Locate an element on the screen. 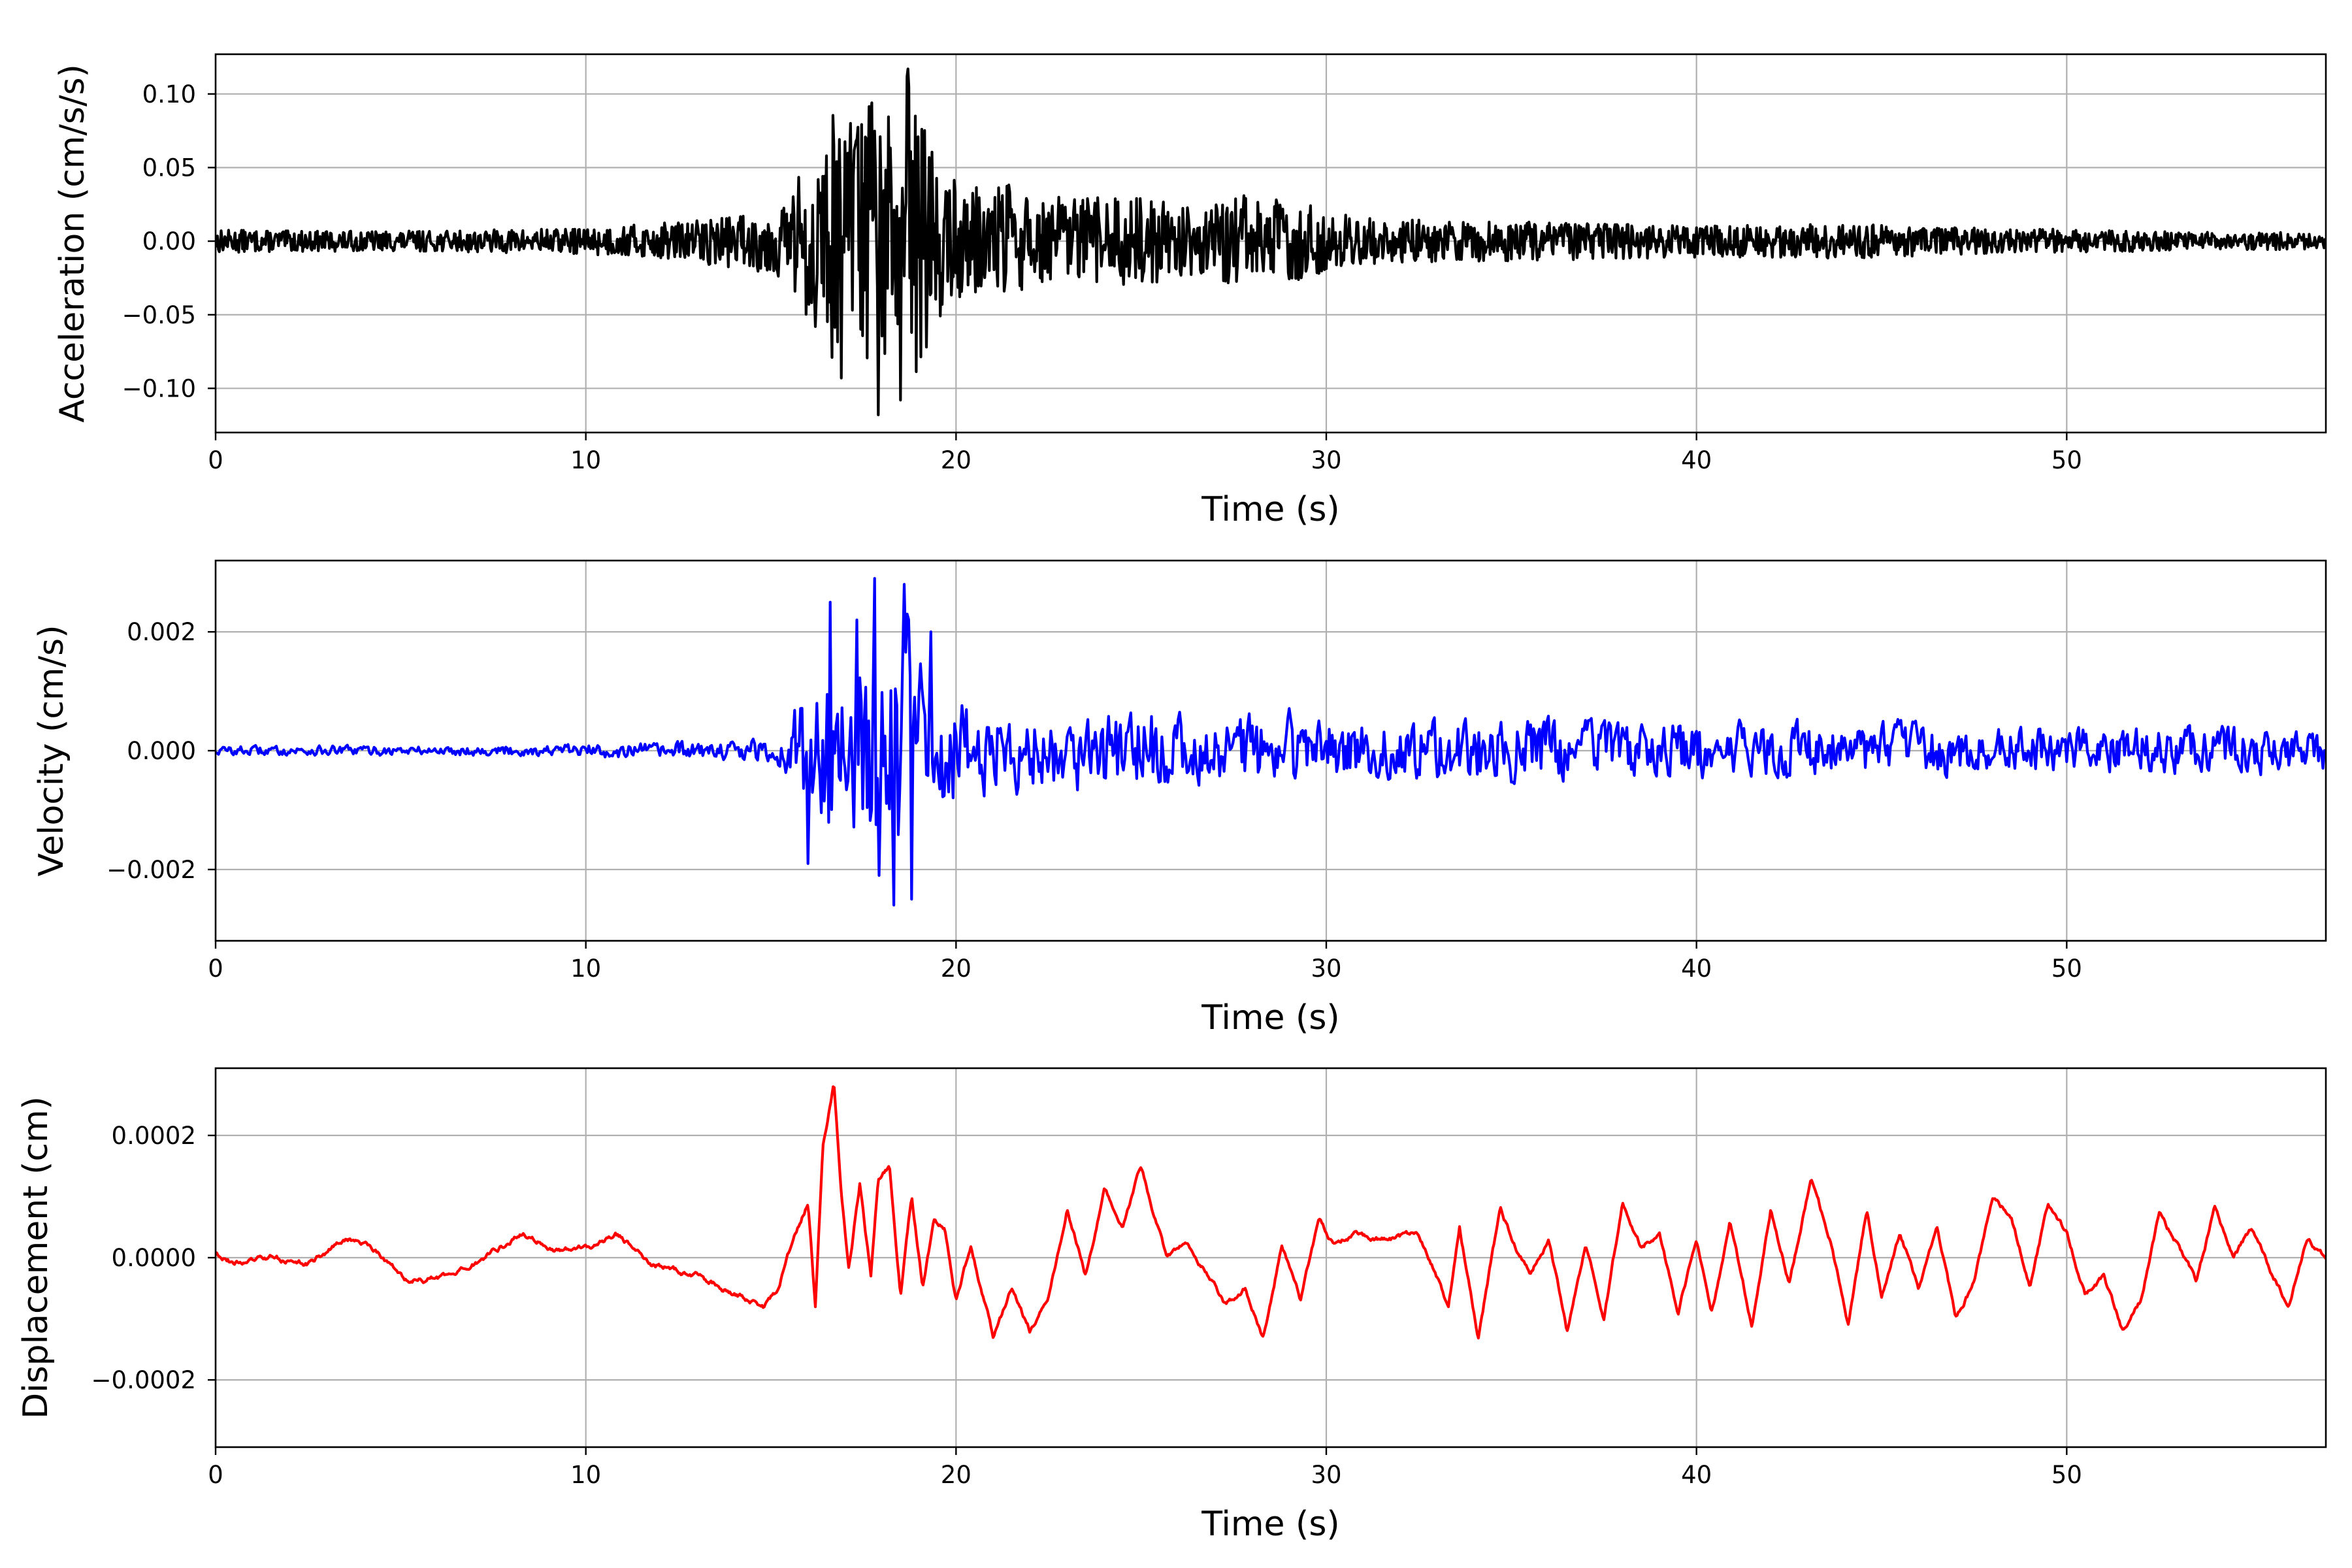 Image resolution: width=2352 pixels, height=1568 pixels. displacement-x-tick-label: 0 is located at coordinates (215, 1475).